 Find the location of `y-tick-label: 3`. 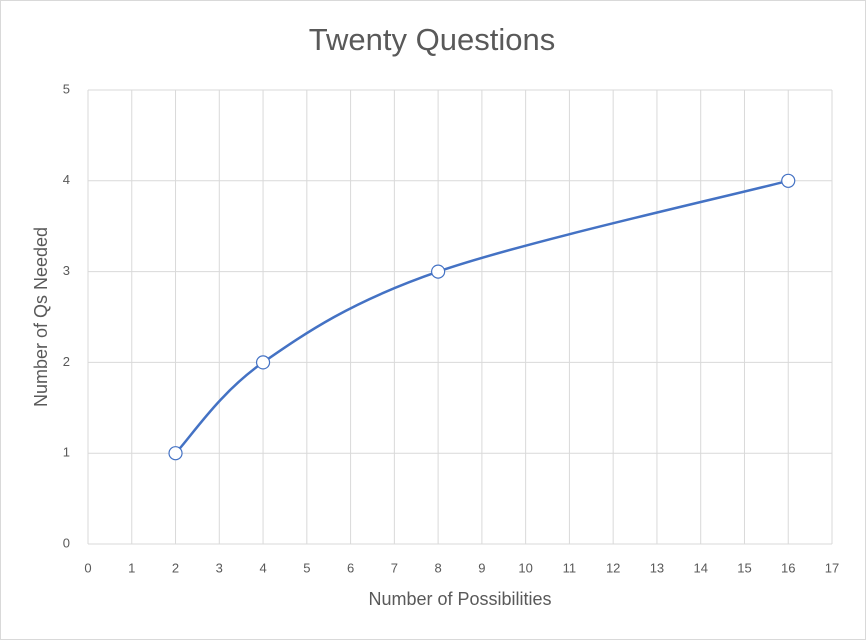

y-tick-label: 3 is located at coordinates (66, 270).